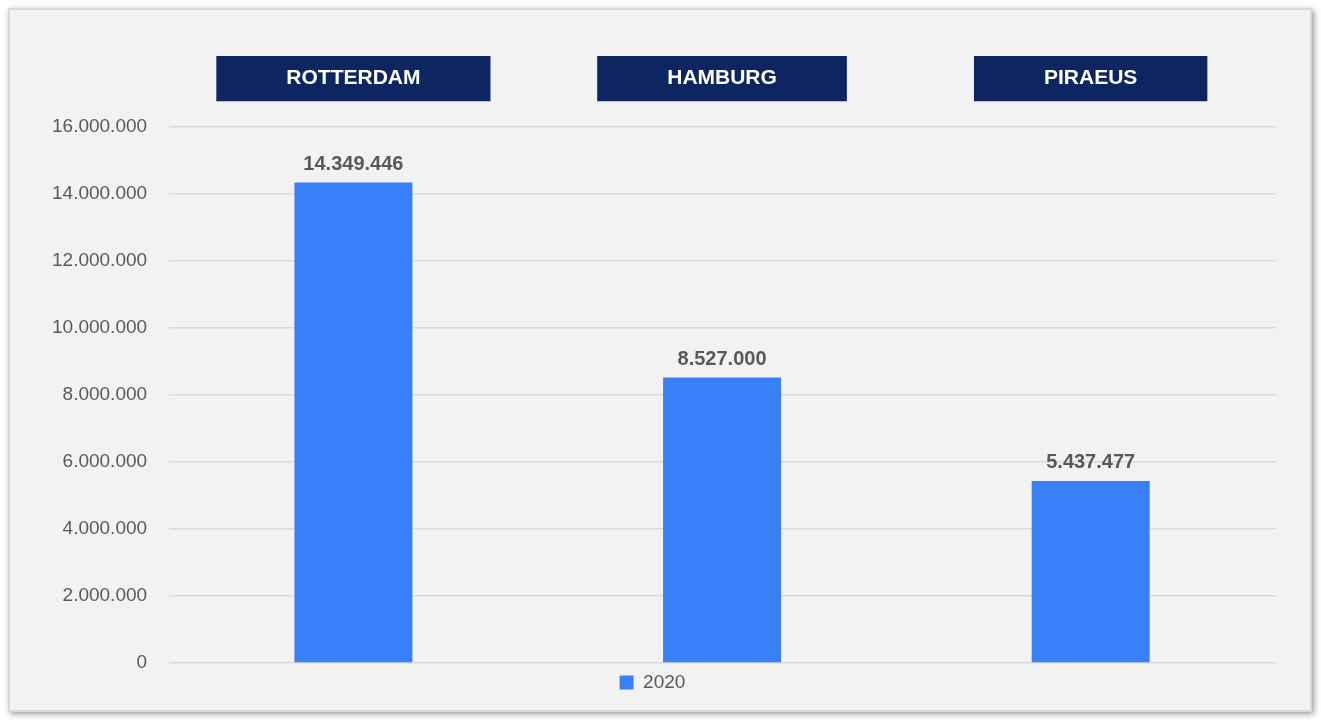 This screenshot has height=720, width=1321. What do you see at coordinates (100, 260) in the screenshot?
I see `y-tick-label: 12.000.000` at bounding box center [100, 260].